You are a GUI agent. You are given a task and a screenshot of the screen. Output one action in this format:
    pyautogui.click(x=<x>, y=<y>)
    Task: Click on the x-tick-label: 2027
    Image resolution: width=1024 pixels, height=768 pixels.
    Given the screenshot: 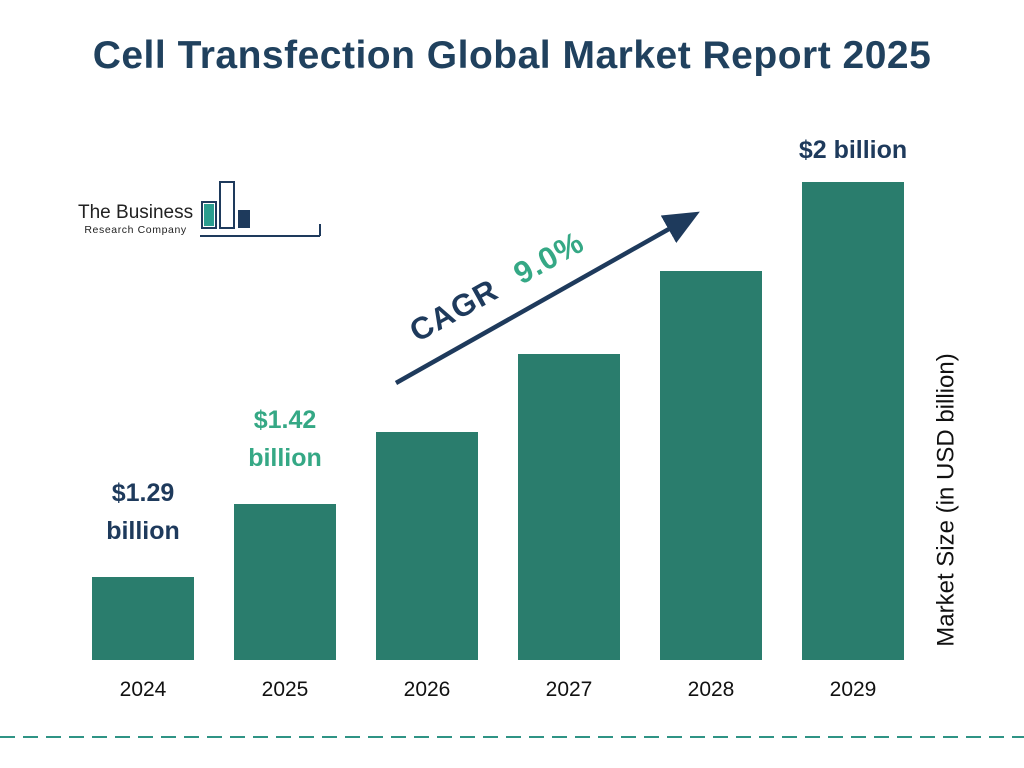 What is the action you would take?
    pyautogui.click(x=569, y=689)
    